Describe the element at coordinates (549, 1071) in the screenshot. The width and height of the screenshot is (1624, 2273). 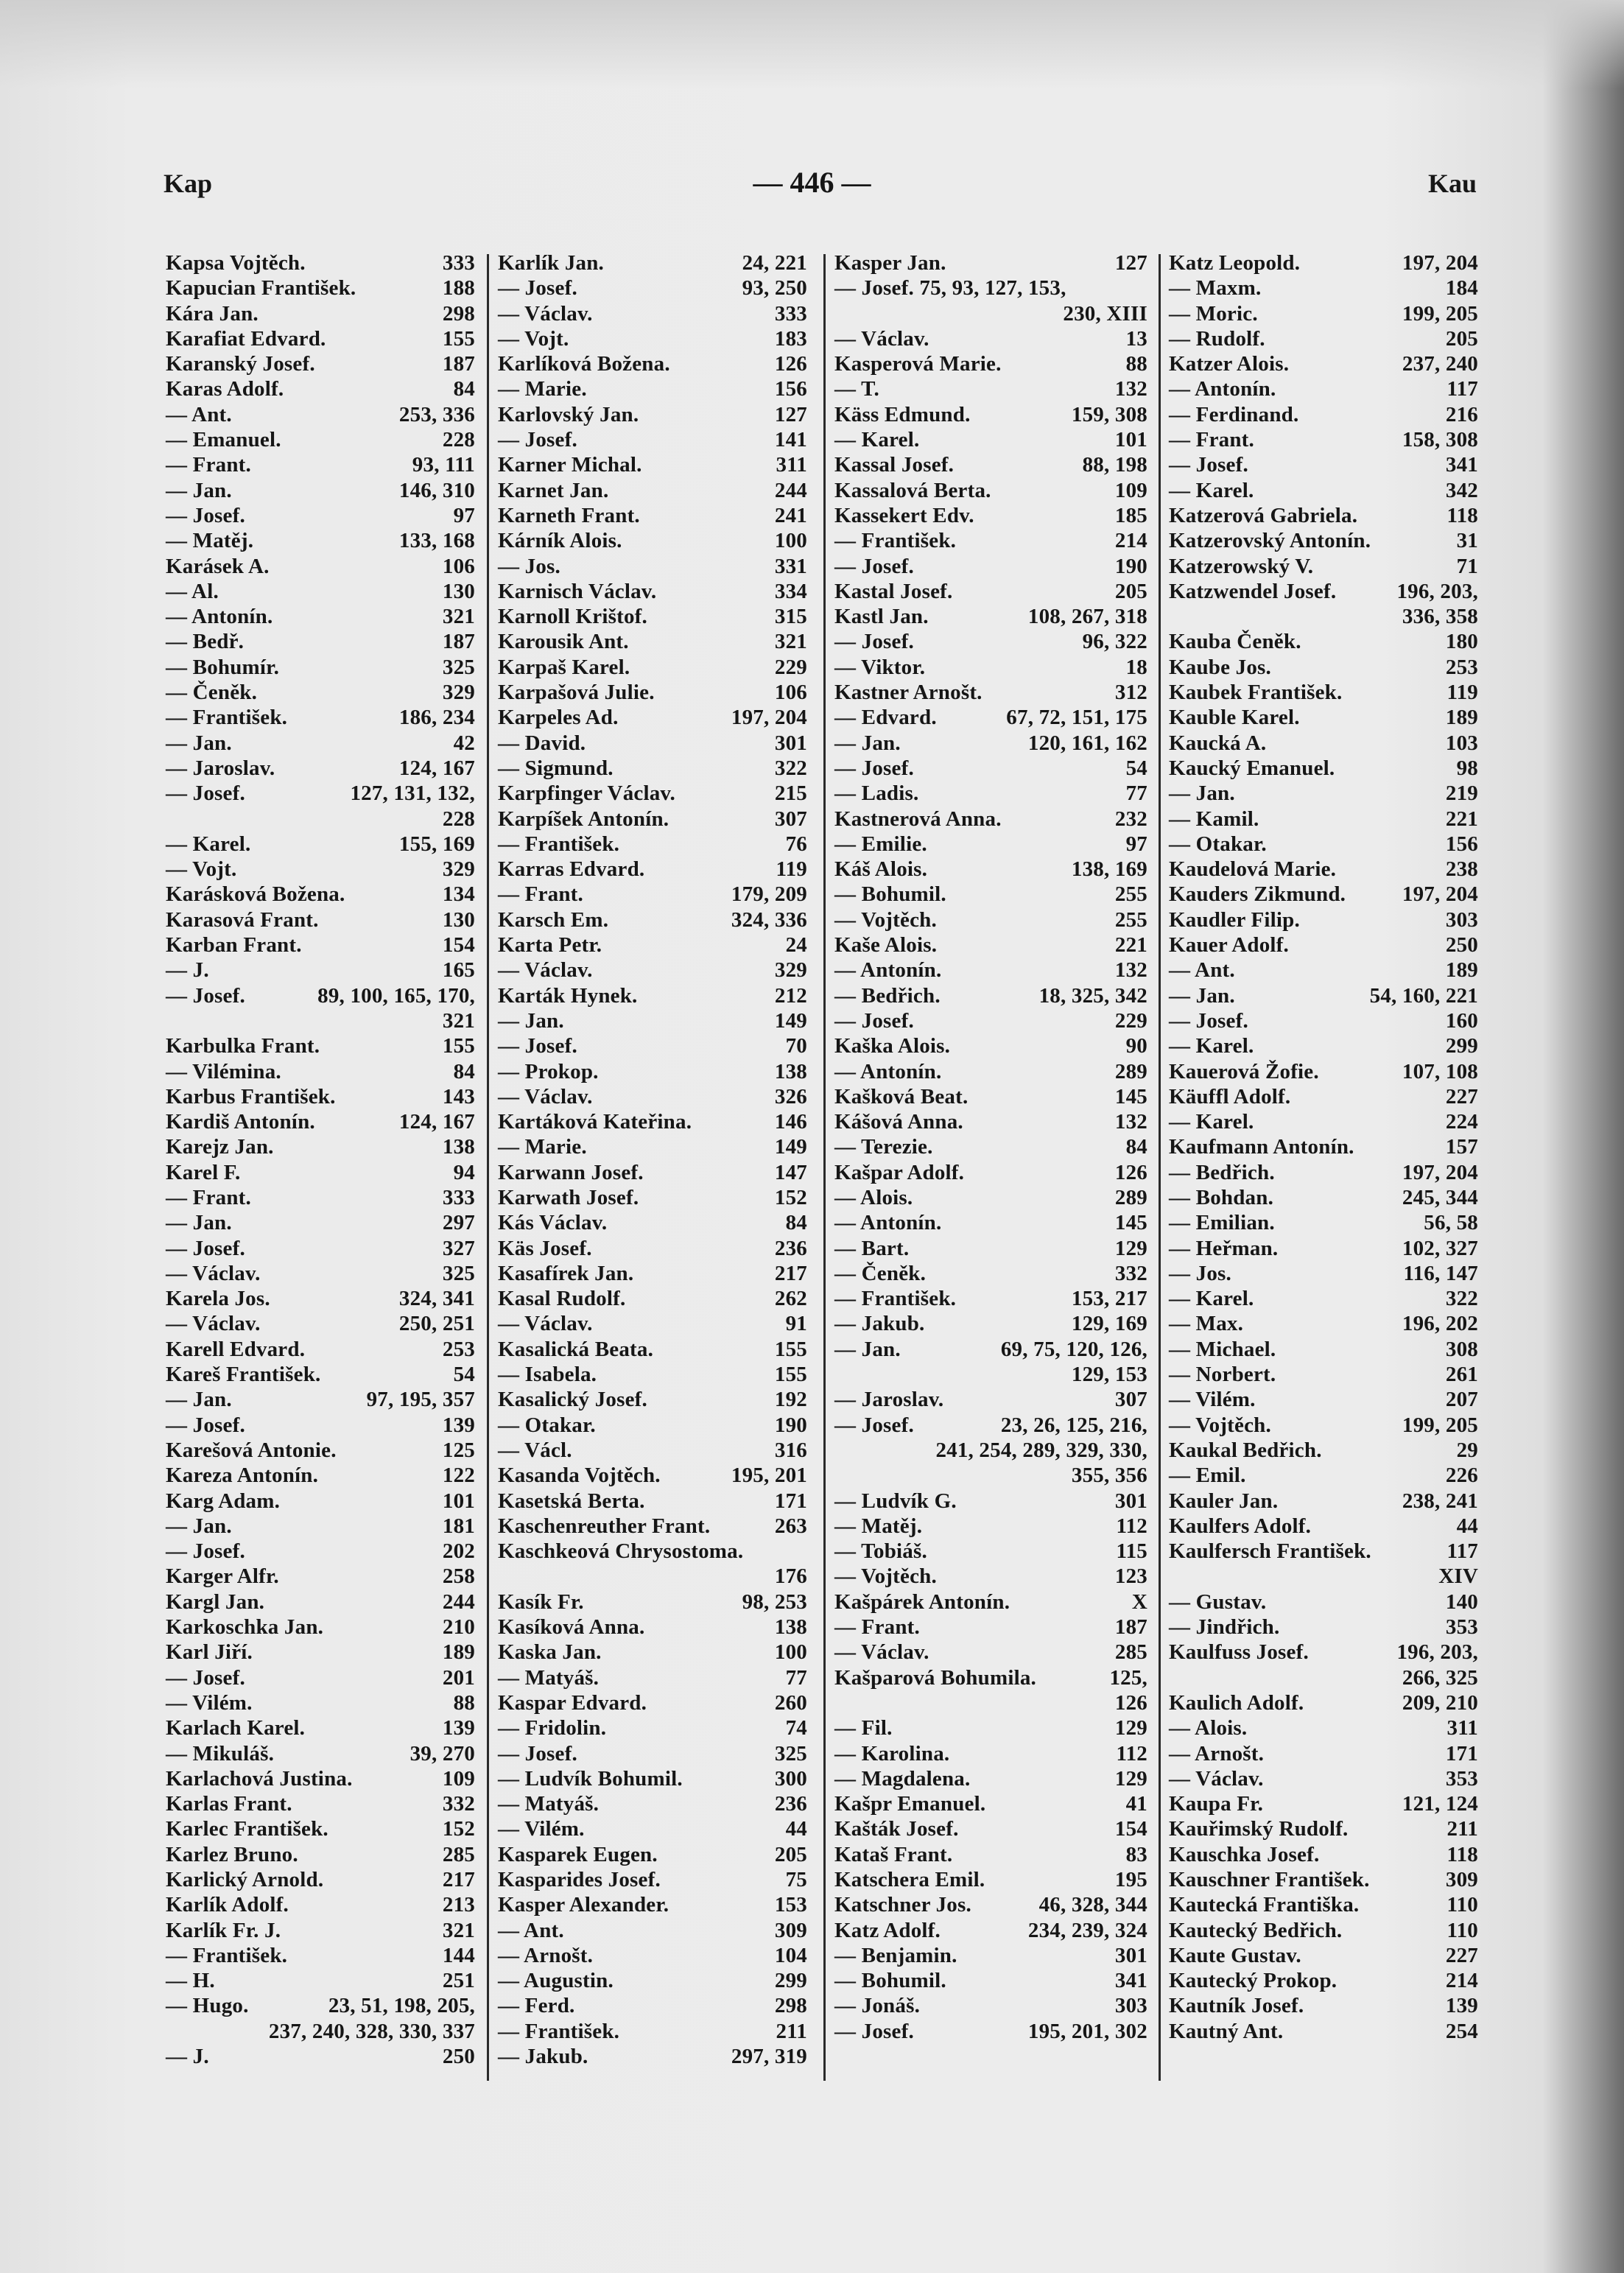
I see `entry-name: — Prokop.` at that location.